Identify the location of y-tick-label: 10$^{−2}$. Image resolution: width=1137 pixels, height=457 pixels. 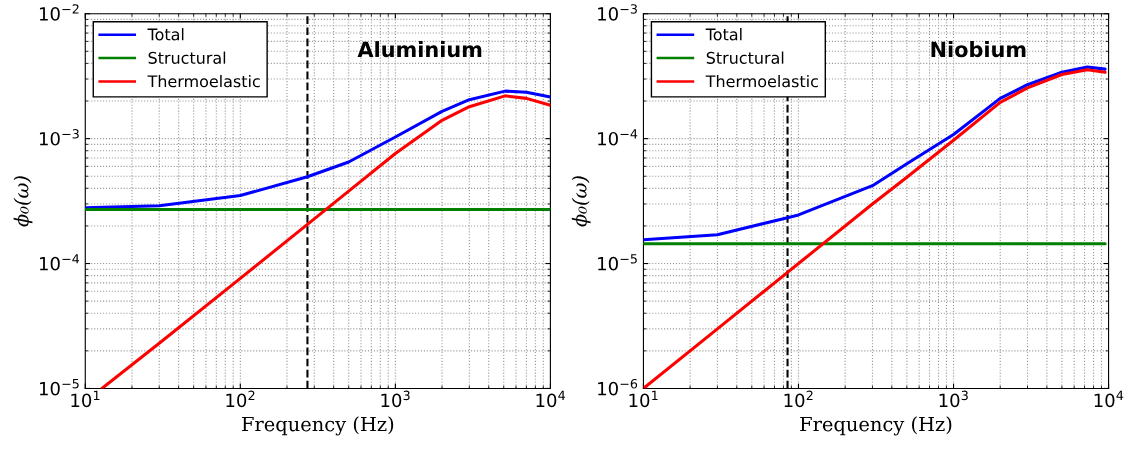
(59, 12).